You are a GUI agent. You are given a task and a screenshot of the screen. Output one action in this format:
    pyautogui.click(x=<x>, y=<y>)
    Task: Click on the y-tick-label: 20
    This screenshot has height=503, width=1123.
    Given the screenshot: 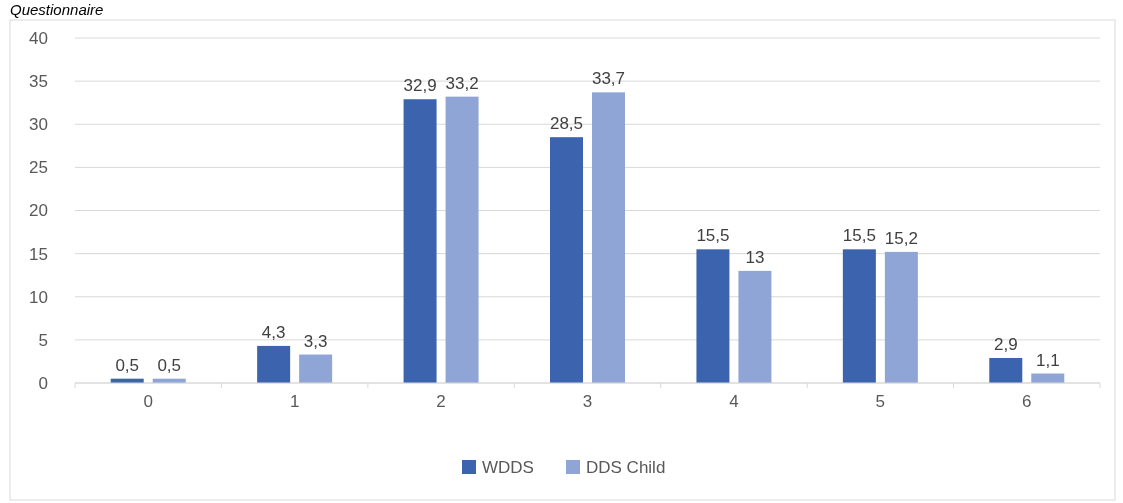 What is the action you would take?
    pyautogui.click(x=38, y=211)
    